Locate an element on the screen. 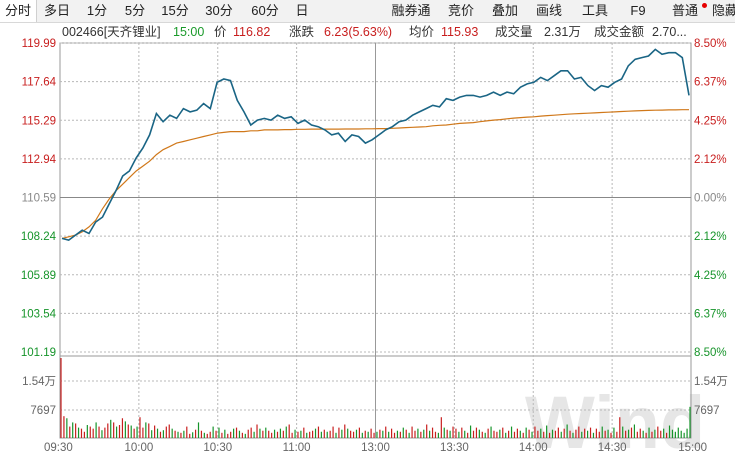 This screenshot has width=735, height=455. time-tick-label: 09:30 is located at coordinates (58, 448).